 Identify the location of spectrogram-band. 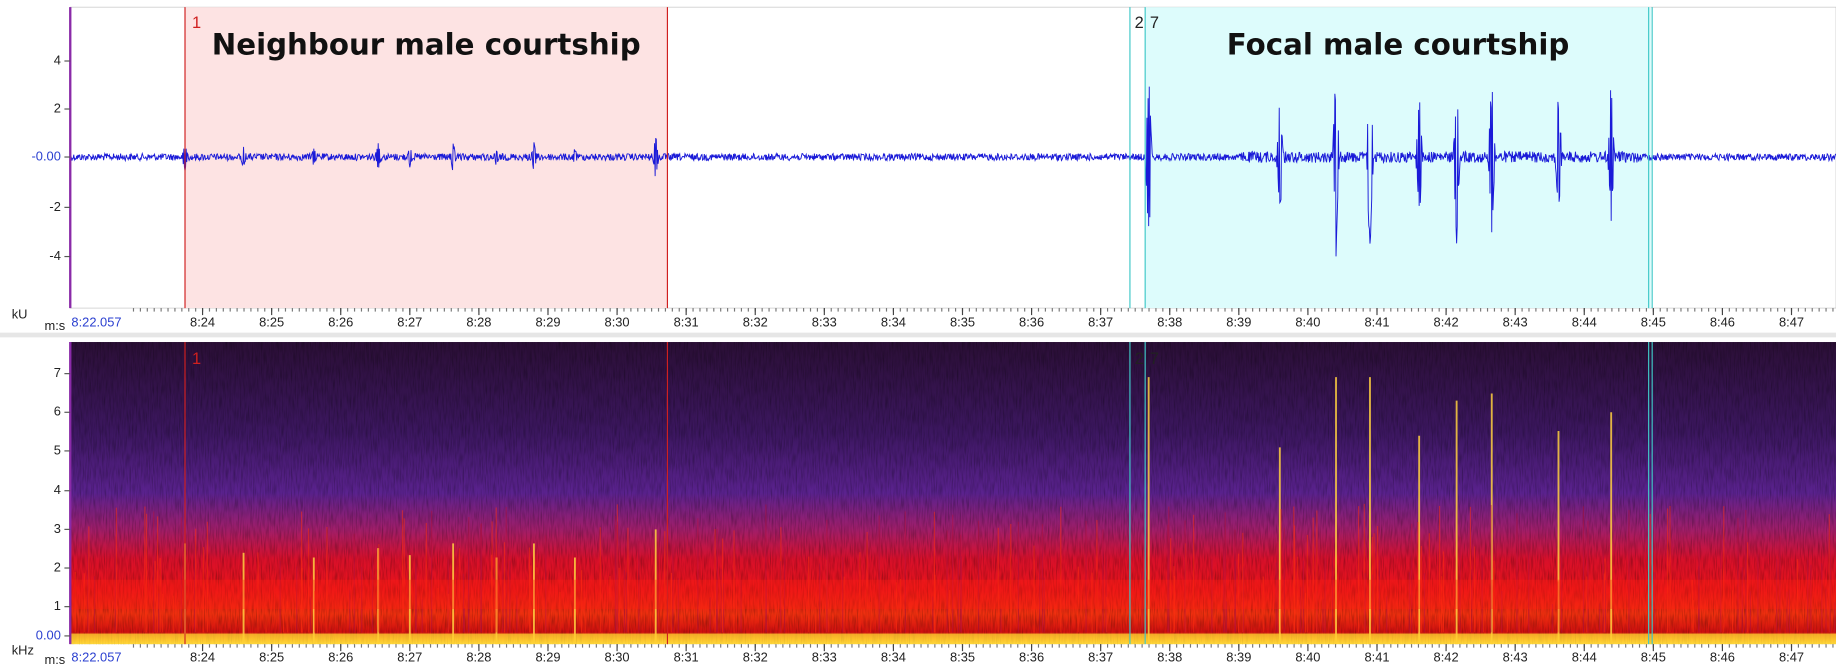
(953, 594).